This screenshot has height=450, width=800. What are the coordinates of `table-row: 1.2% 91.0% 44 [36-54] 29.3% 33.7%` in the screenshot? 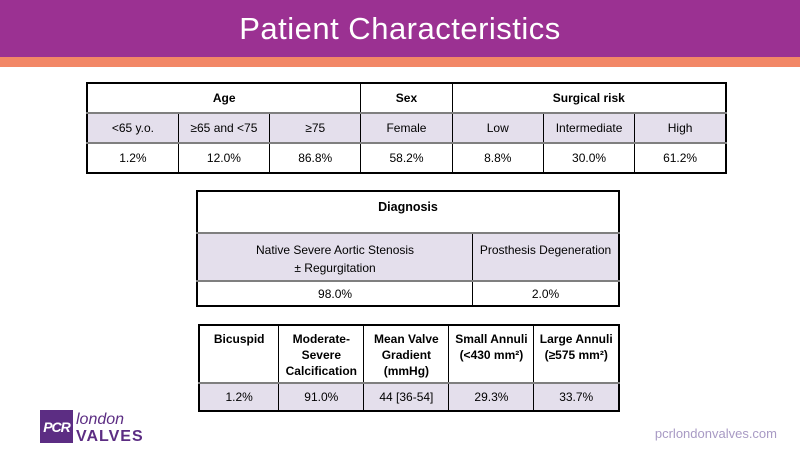 It's located at (409, 396).